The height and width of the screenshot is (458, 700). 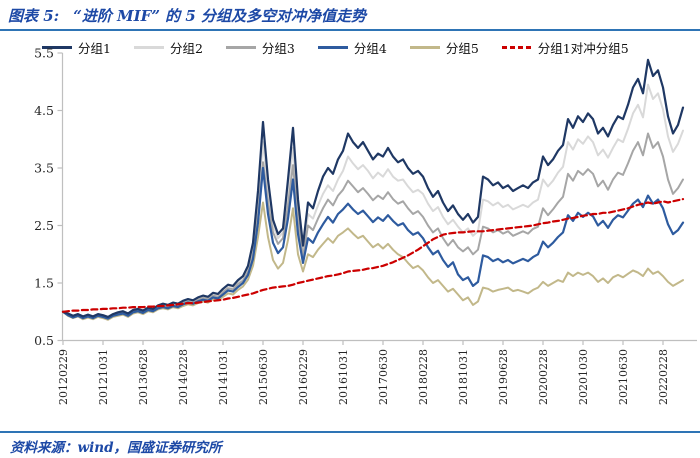 What do you see at coordinates (663, 377) in the screenshot?
I see `x-tick-label: 20220228` at bounding box center [663, 377].